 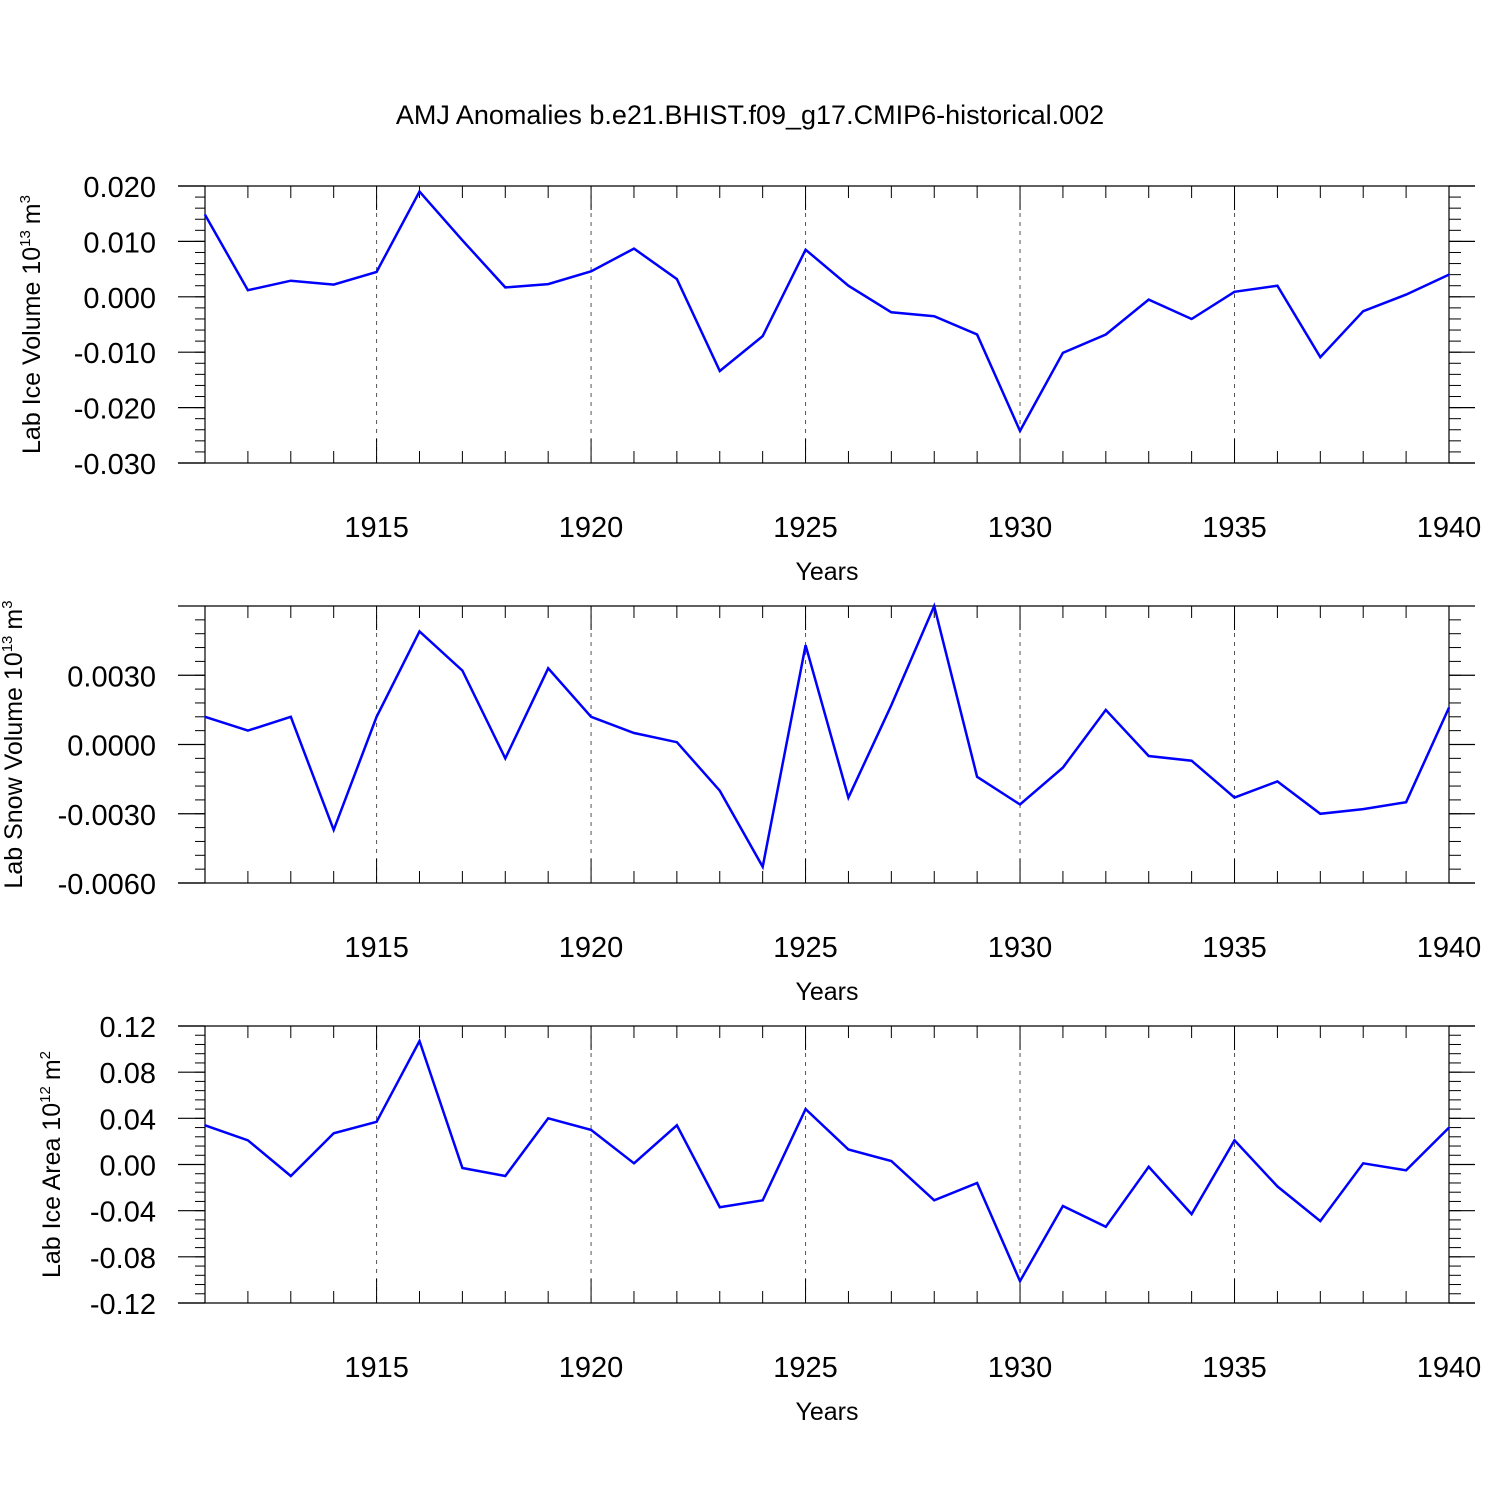 I want to click on y-tick-label: -0.020, so click(x=115, y=410).